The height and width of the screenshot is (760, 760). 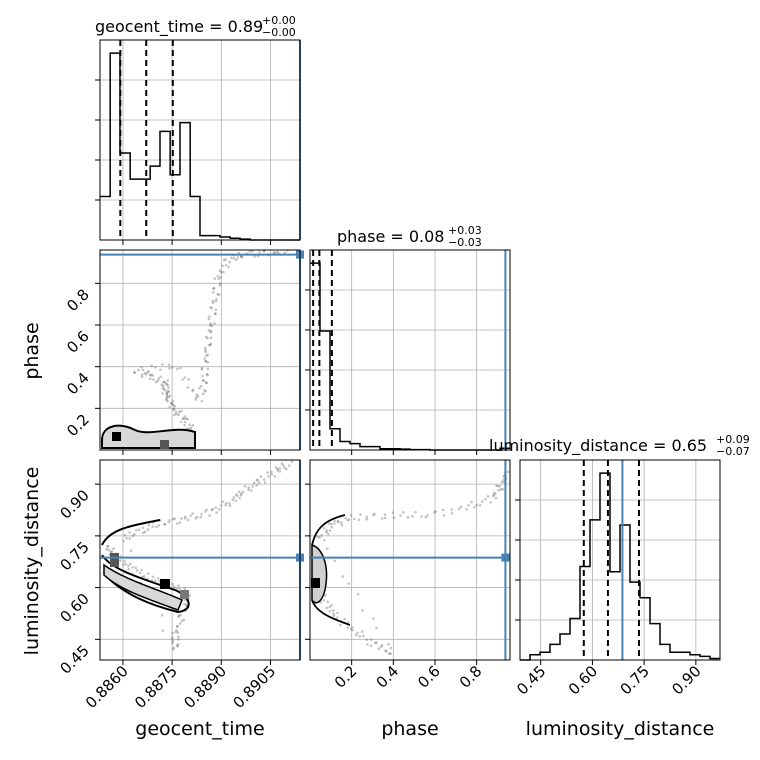 I want to click on panel-lumdist-vs-phase, so click(x=408, y=562).